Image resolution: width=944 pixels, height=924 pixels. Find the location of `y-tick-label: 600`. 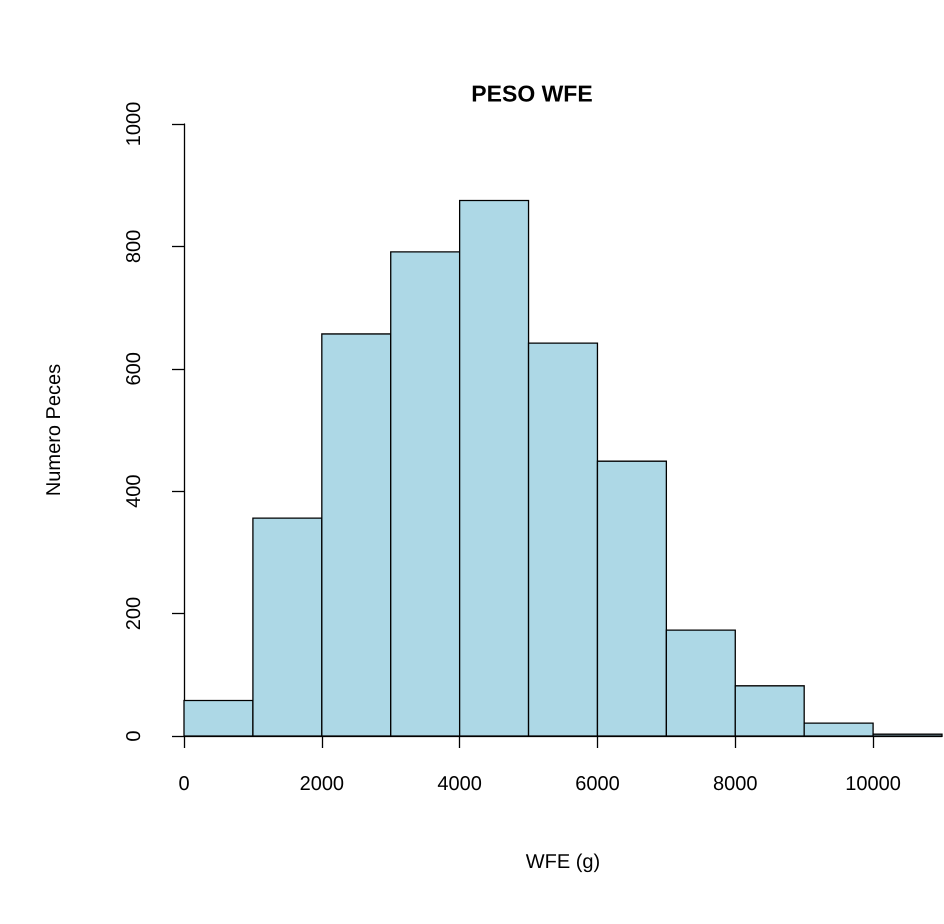

y-tick-label: 600 is located at coordinates (134, 369).